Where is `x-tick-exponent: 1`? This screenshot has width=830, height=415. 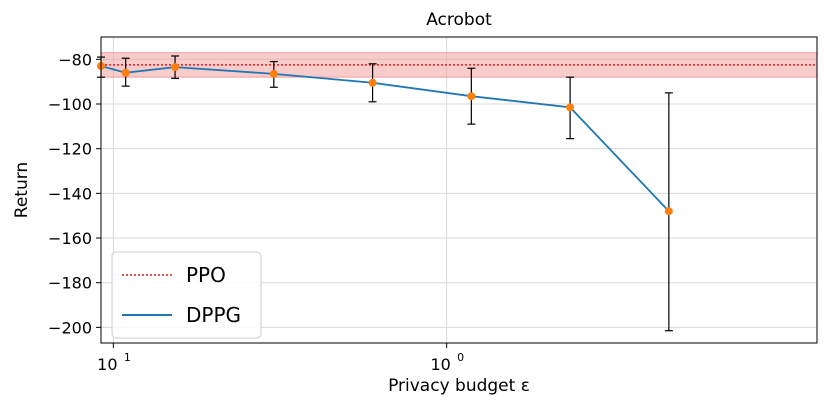 x-tick-exponent: 1 is located at coordinates (127, 357).